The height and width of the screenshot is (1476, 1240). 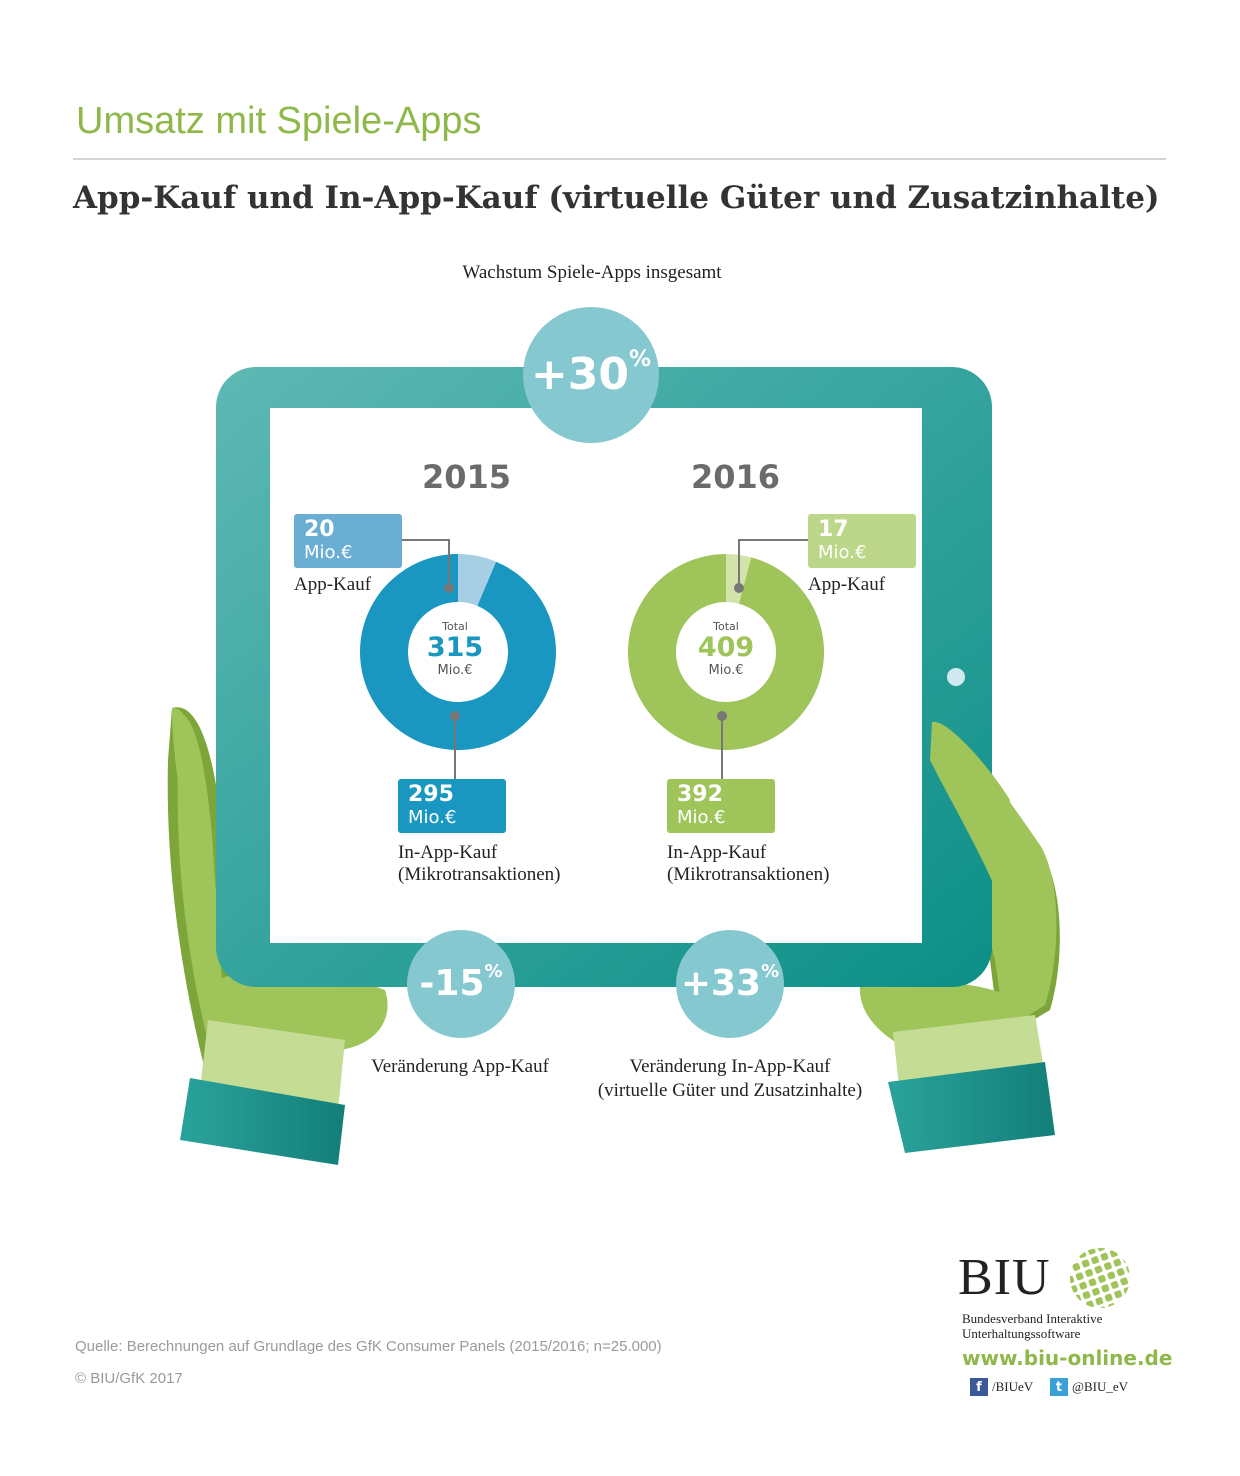 What do you see at coordinates (1004, 1277) in the screenshot?
I see `biu-logo-text: BIU` at bounding box center [1004, 1277].